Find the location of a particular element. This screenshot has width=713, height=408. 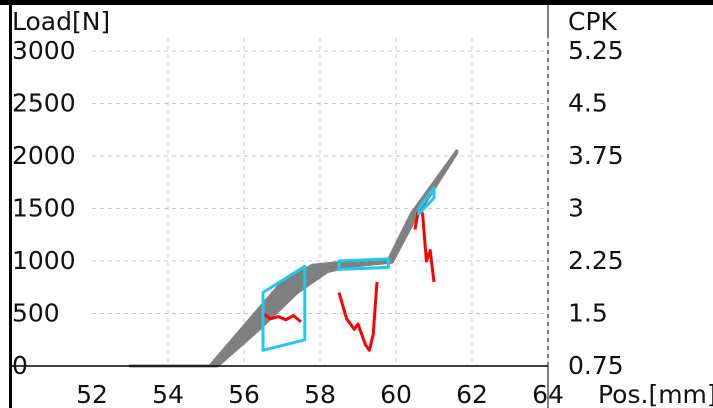

x-tick-layer: 52 54 56 58 60 62 64 is located at coordinates (320, 394).